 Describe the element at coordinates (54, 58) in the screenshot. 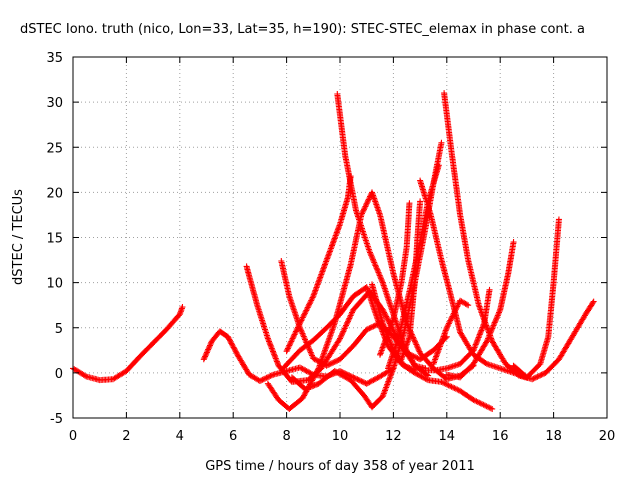

I see `y-tick-label: 35` at that location.